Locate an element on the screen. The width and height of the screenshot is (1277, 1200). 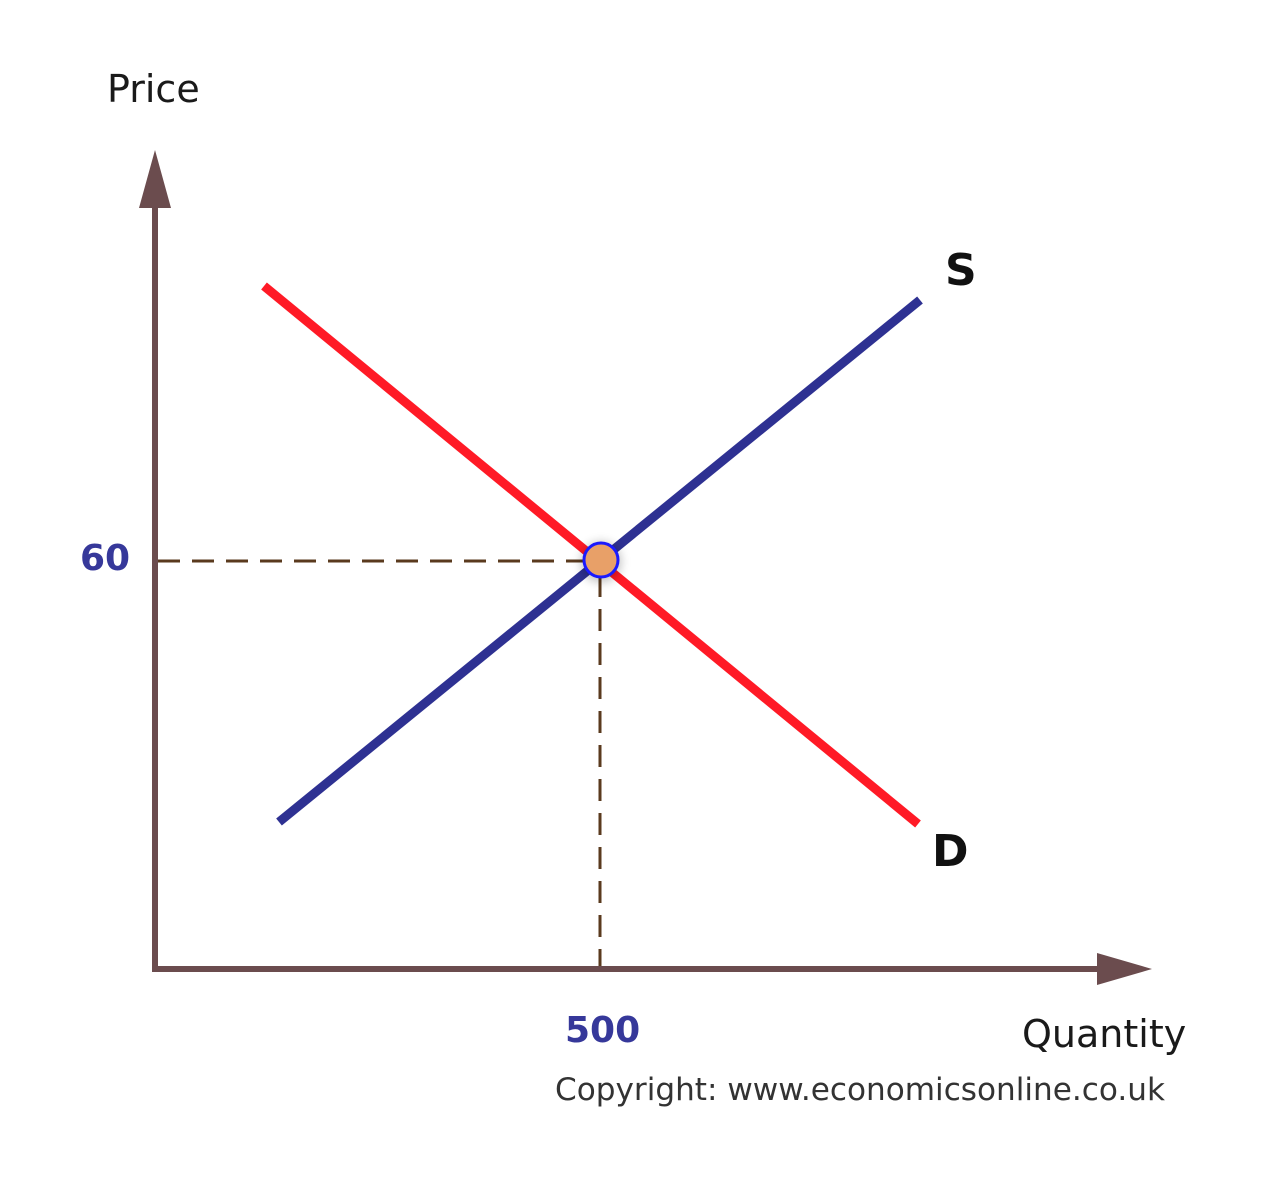
x-axis-title: Quantity is located at coordinates (1104, 1034).